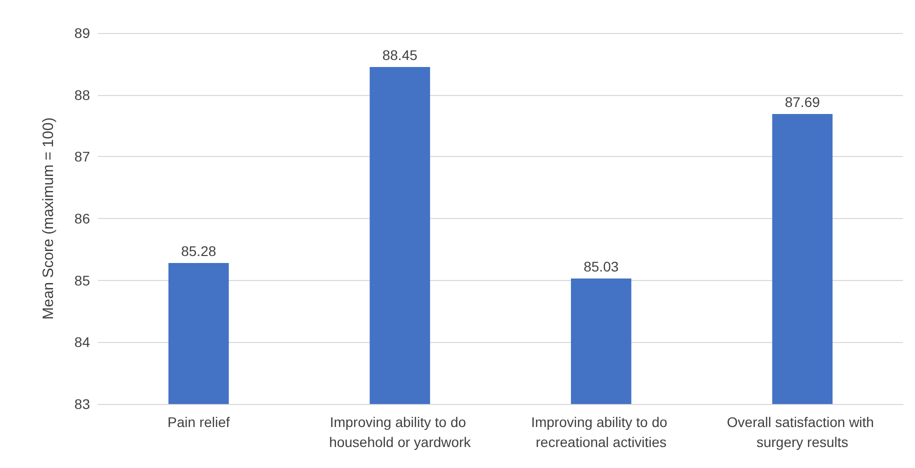 Image resolution: width=915 pixels, height=468 pixels. What do you see at coordinates (400, 432) in the screenshot?
I see `x-tick-label: Improving ability to do household or yardwork` at bounding box center [400, 432].